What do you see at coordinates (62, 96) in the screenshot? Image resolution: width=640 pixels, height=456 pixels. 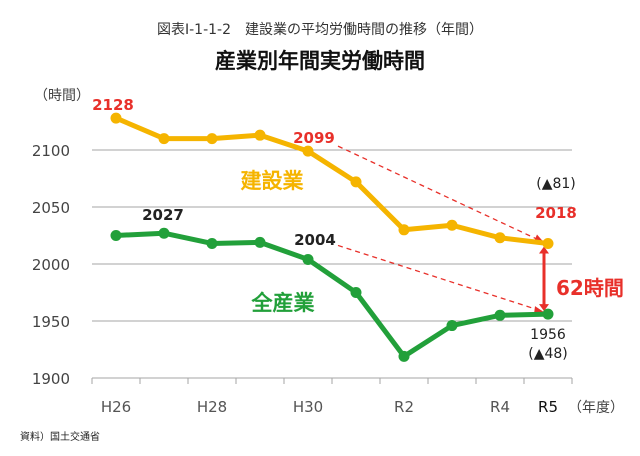 I see `y-axis-label: （時間）` at bounding box center [62, 96].